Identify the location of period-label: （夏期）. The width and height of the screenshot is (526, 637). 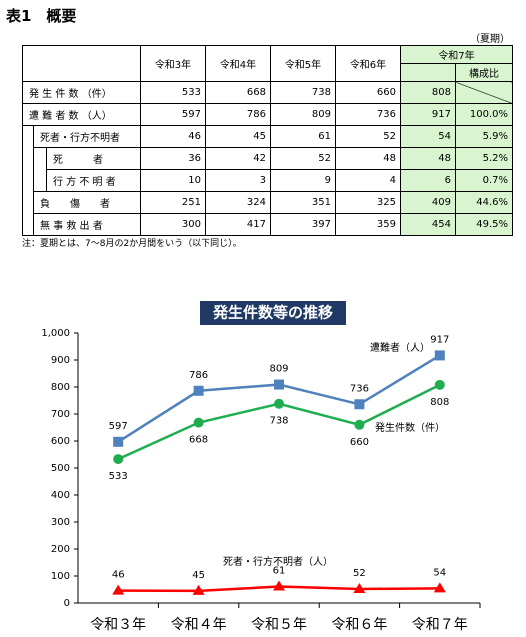
(490, 39).